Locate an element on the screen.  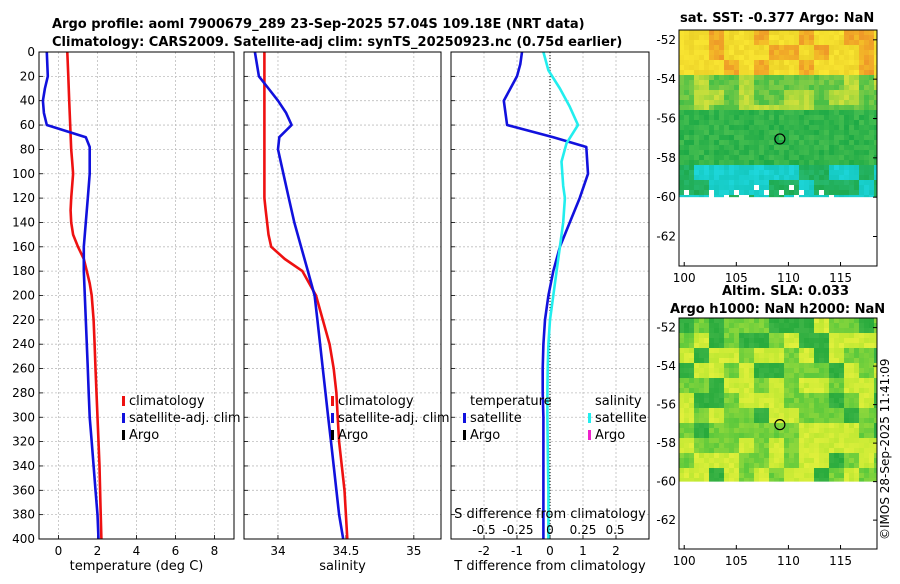
x-axis-label: T difference from climatology is located at coordinates (549, 566).